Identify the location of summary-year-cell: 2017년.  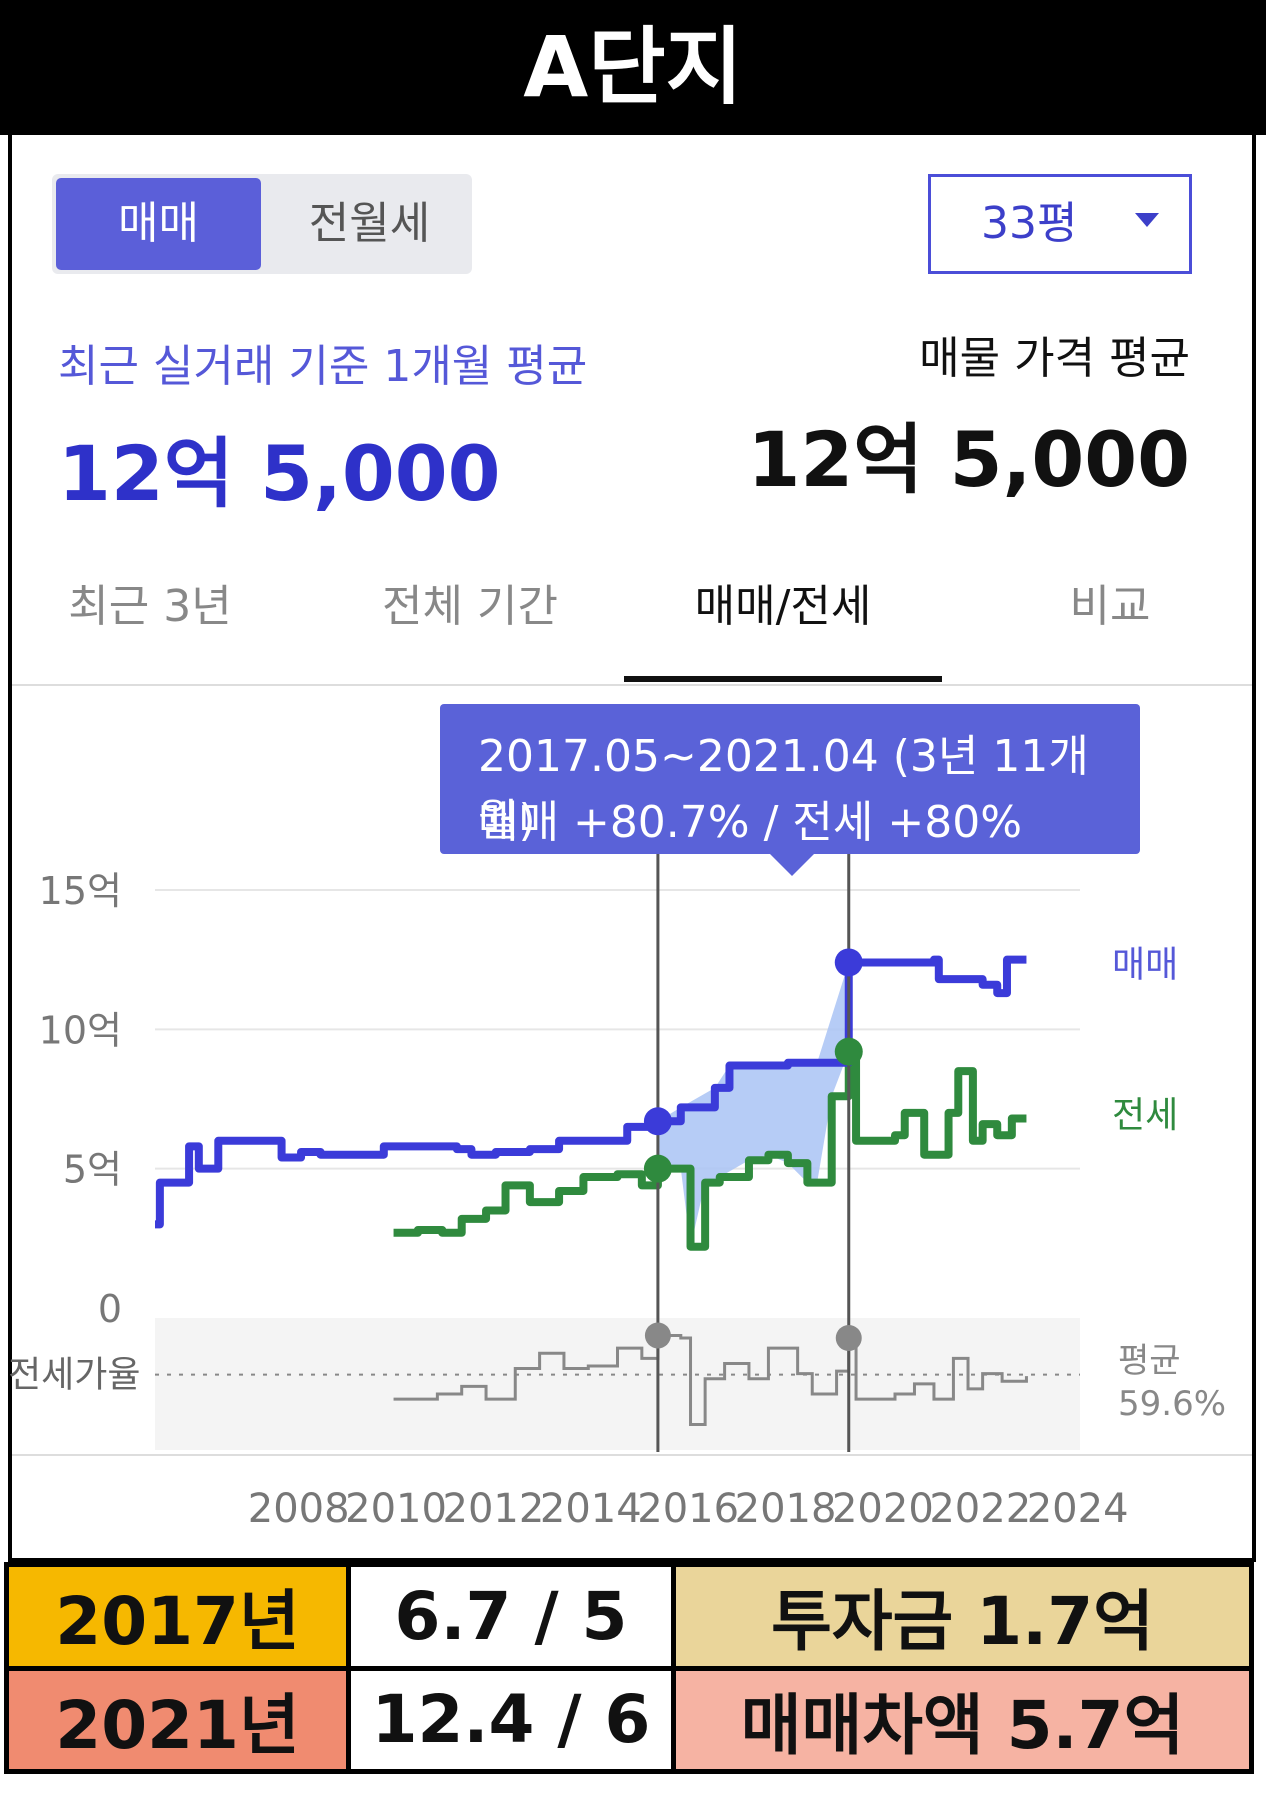
(177, 1616).